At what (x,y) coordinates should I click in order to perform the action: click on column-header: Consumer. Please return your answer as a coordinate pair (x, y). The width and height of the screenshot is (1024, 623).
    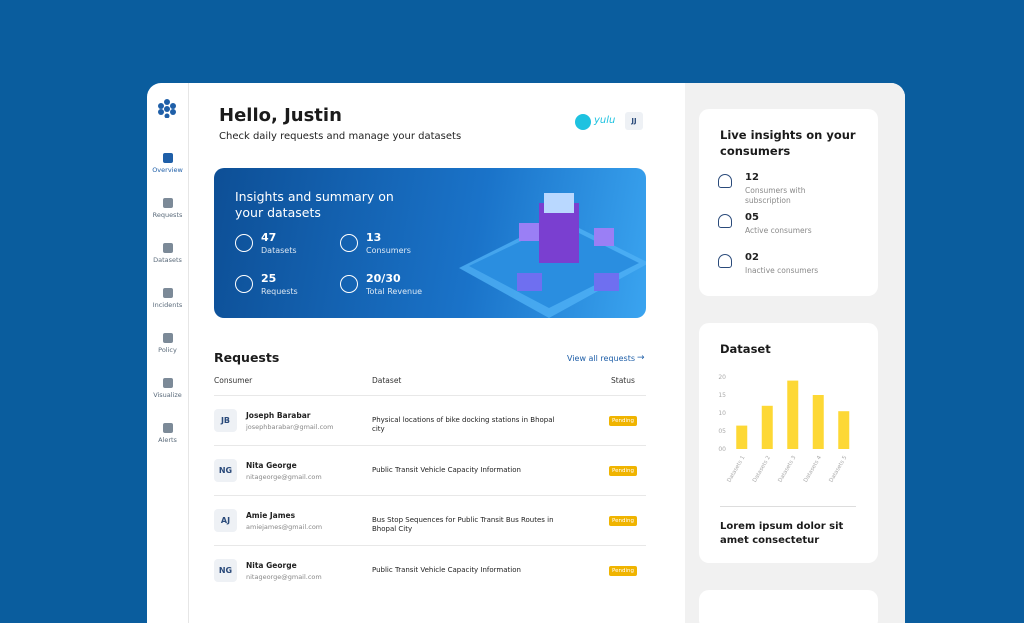
    Looking at the image, I should click on (233, 380).